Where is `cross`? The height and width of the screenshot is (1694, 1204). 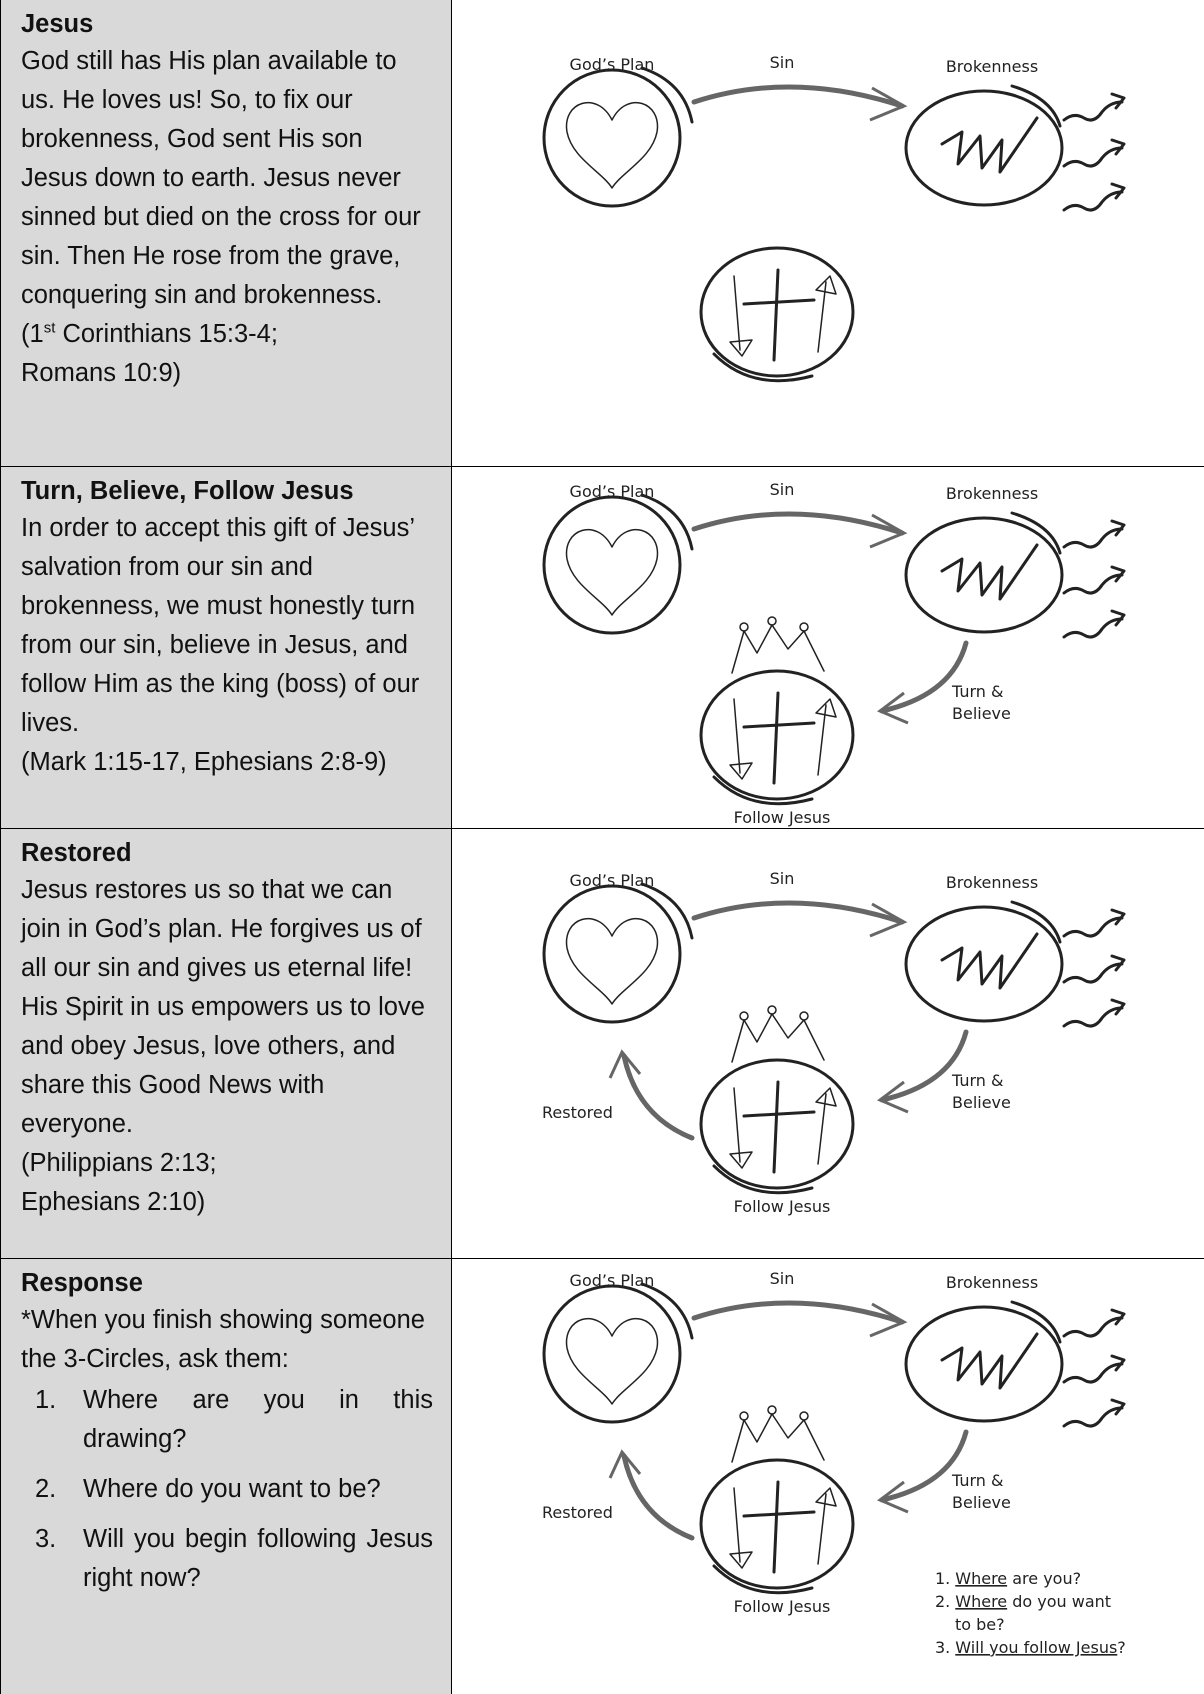 cross is located at coordinates (779, 1527).